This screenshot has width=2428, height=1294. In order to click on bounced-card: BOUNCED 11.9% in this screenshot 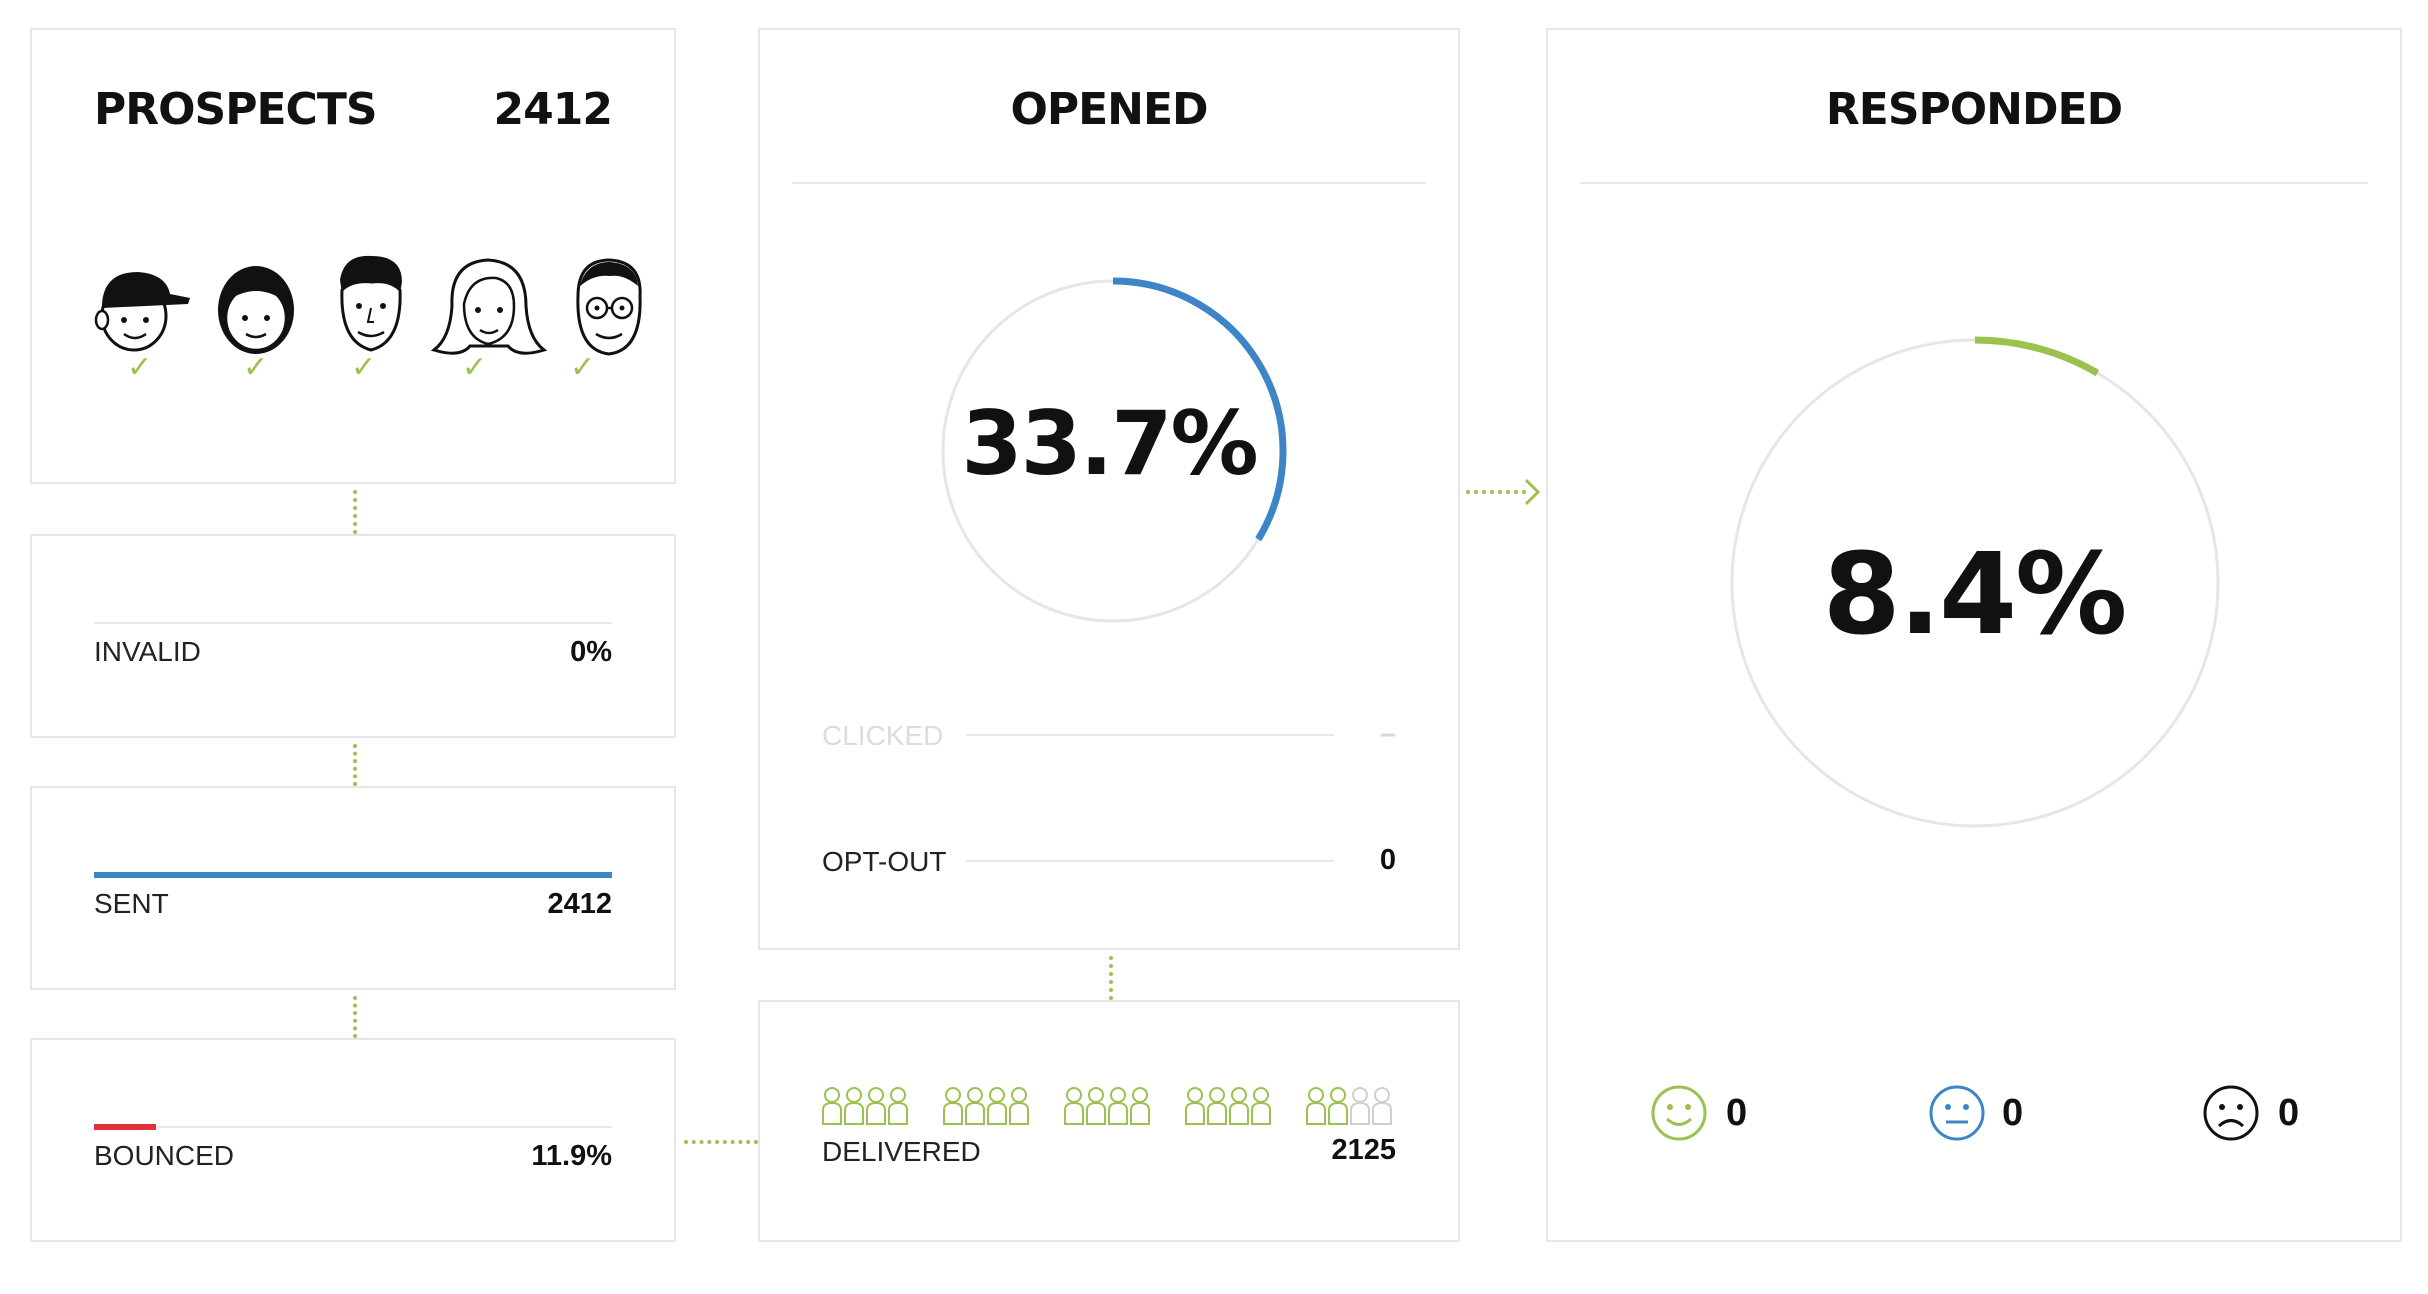, I will do `click(353, 1140)`.